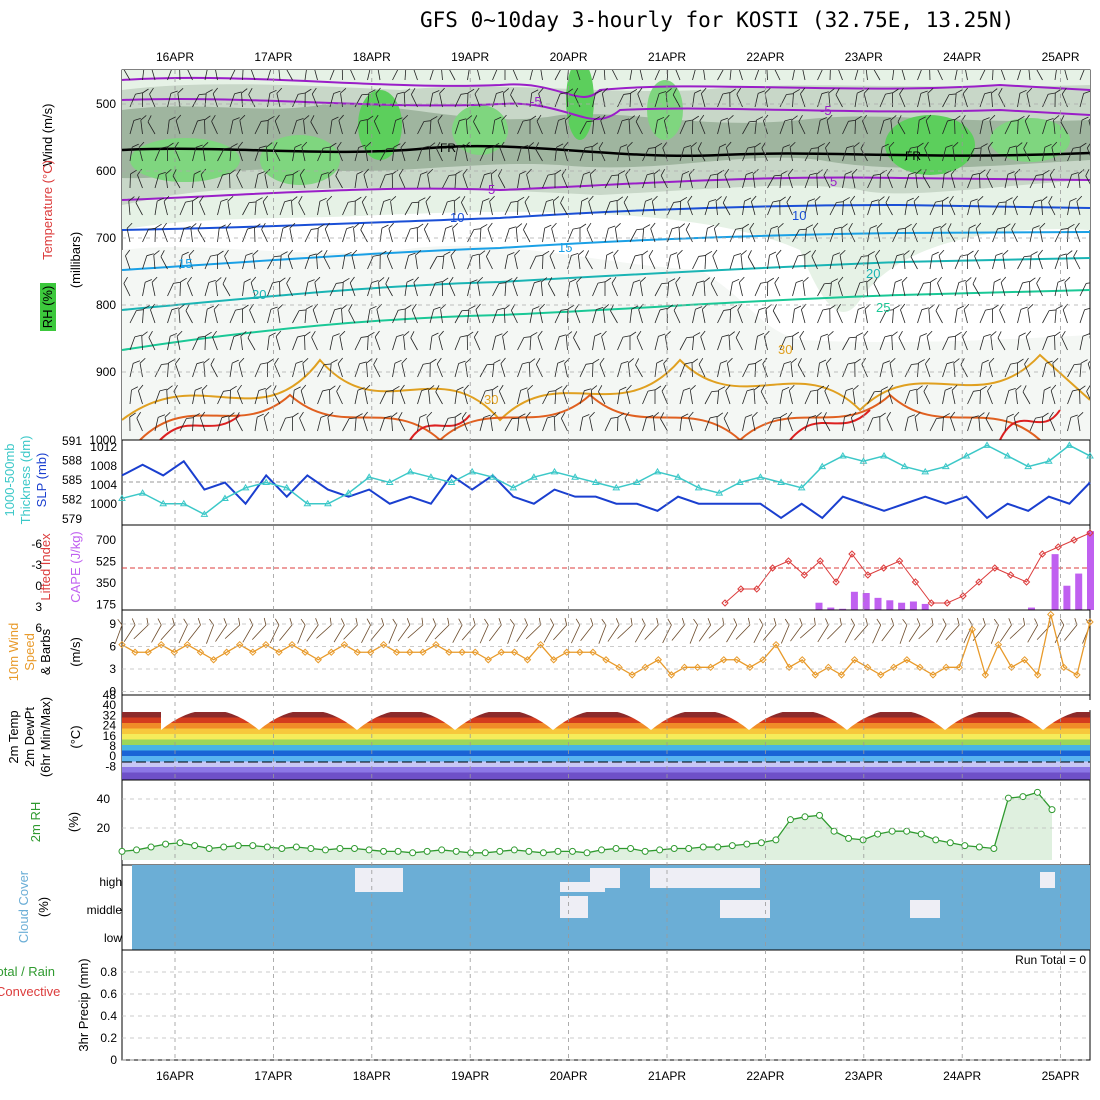 This screenshot has height=1100, width=1100. Describe the element at coordinates (606, 645) in the screenshot. I see `wind-speed-line` at that location.